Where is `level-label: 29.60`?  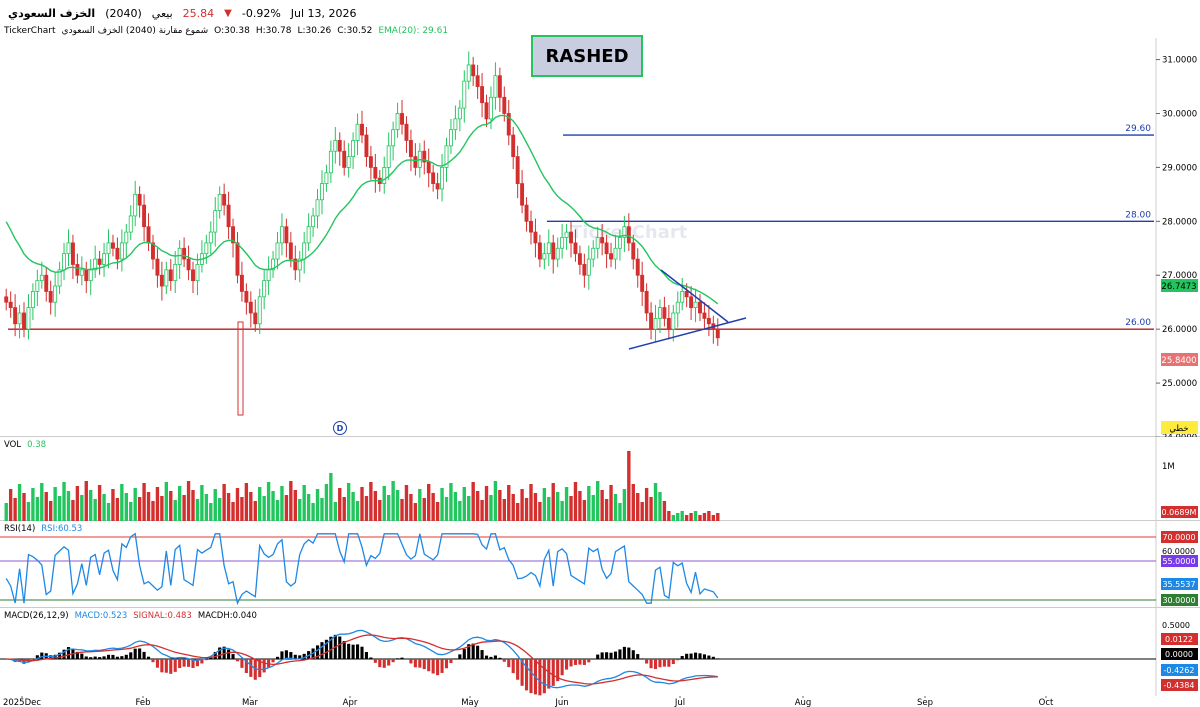 level-label: 29.60 is located at coordinates (1138, 129).